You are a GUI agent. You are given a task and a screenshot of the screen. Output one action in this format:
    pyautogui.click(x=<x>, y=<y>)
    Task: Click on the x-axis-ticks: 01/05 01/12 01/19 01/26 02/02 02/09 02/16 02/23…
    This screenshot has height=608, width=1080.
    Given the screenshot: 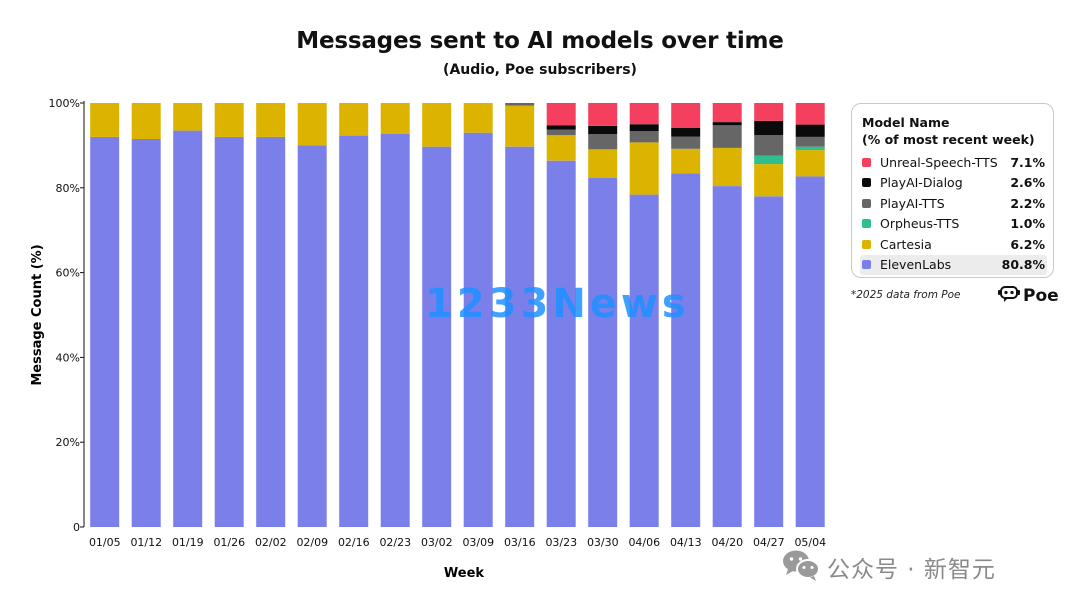 What is the action you would take?
    pyautogui.click(x=457, y=542)
    